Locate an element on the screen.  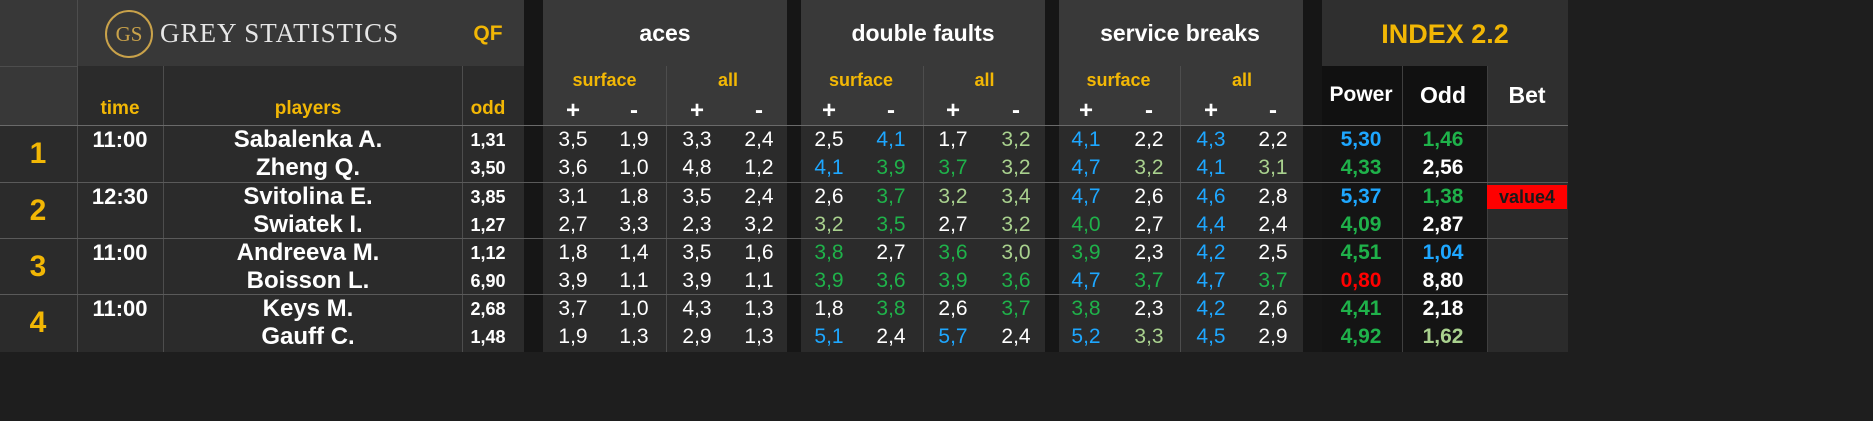
stat-value: 1,0 is located at coordinates (634, 308).